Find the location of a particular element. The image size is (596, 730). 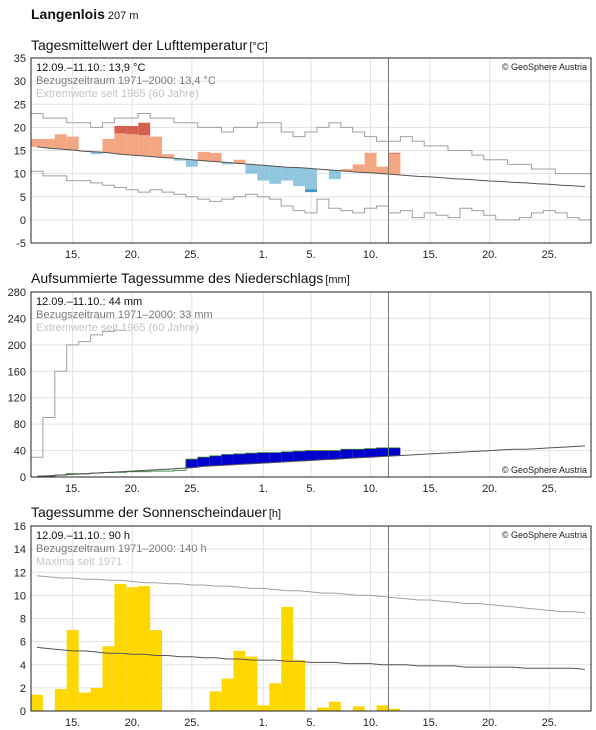

summary-label: 12.09.–11.10.: 90 h is located at coordinates (83, 536).